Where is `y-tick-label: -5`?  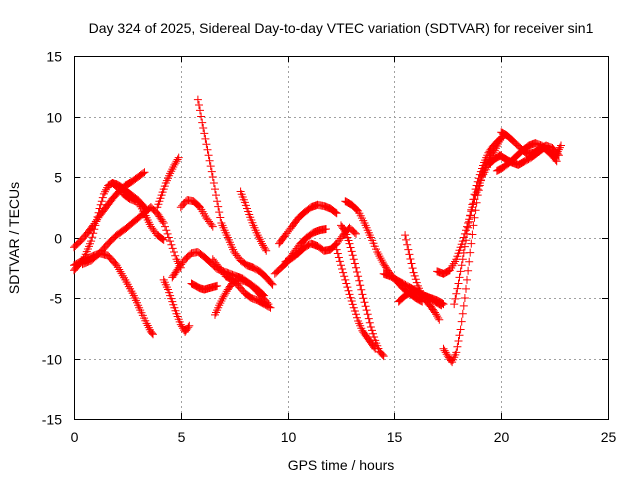 y-tick-label: -5 is located at coordinates (56, 299).